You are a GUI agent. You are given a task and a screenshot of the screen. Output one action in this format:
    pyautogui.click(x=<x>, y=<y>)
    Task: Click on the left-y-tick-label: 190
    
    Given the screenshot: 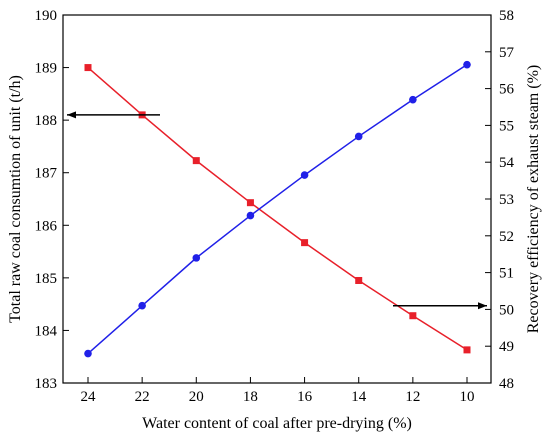 What is the action you would take?
    pyautogui.click(x=46, y=16)
    